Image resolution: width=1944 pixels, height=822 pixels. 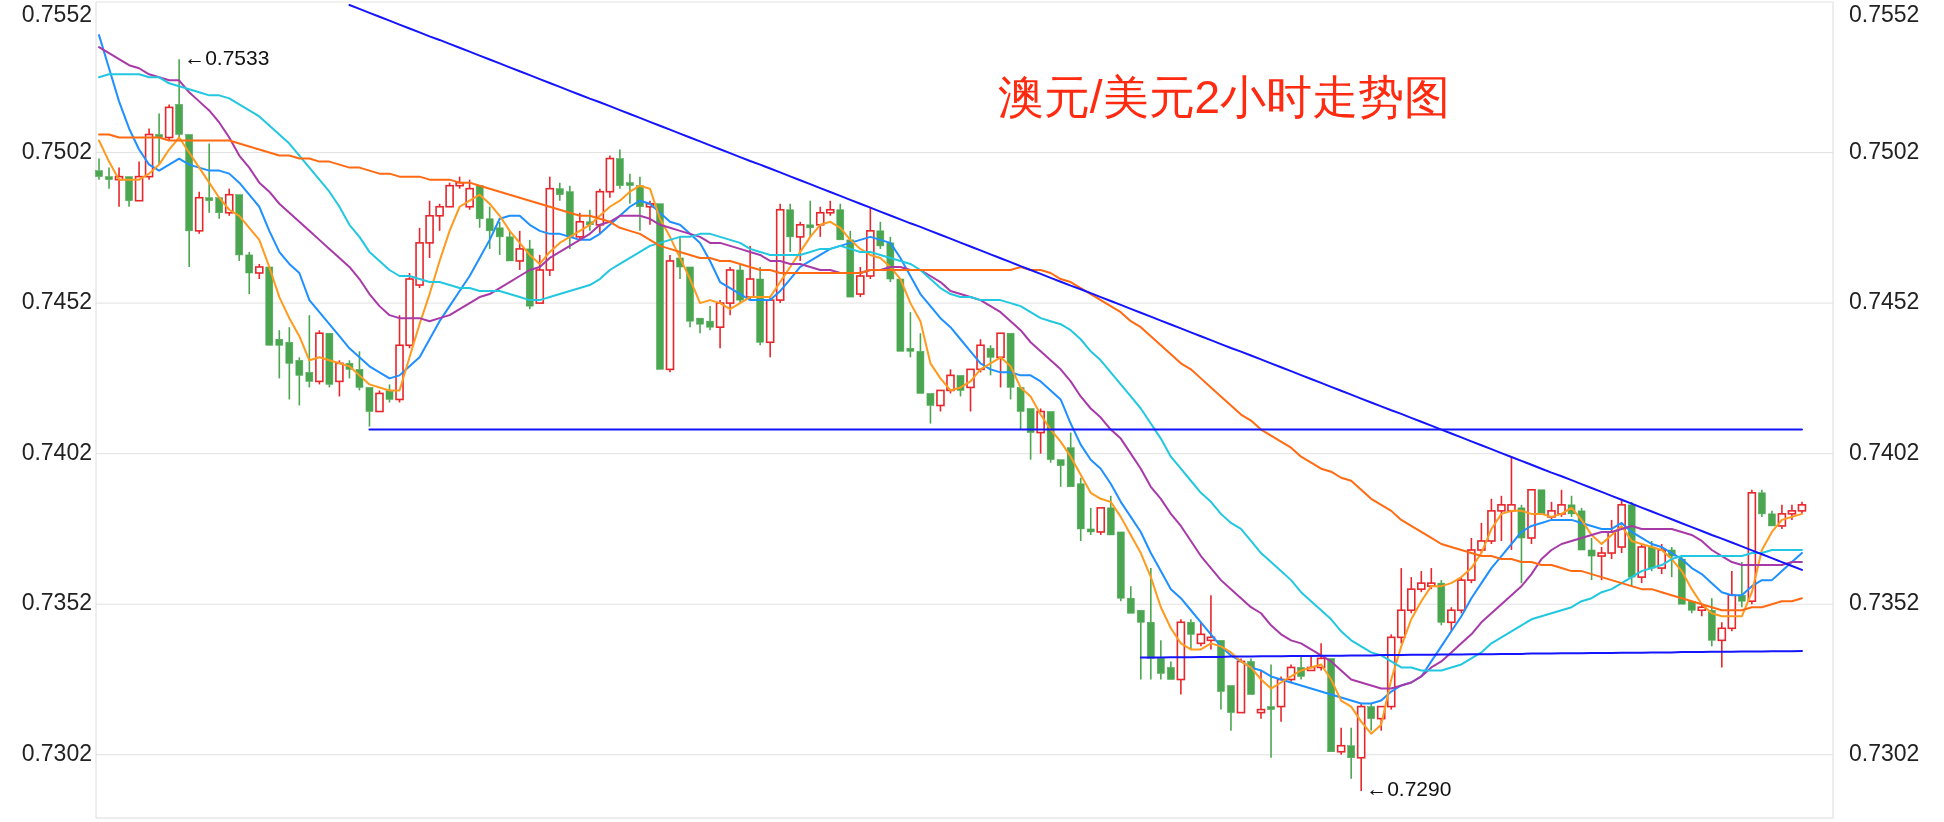 What do you see at coordinates (1884, 602) in the screenshot?
I see `y2-tick-label: 0.7352` at bounding box center [1884, 602].